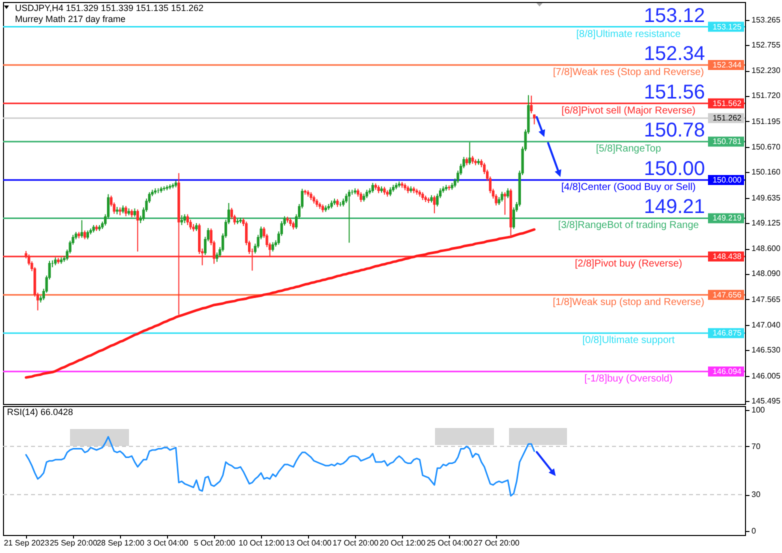 This screenshot has width=782, height=553. Describe the element at coordinates (727, 27) in the screenshot. I see `y2-tick-label: 153.125` at that location.